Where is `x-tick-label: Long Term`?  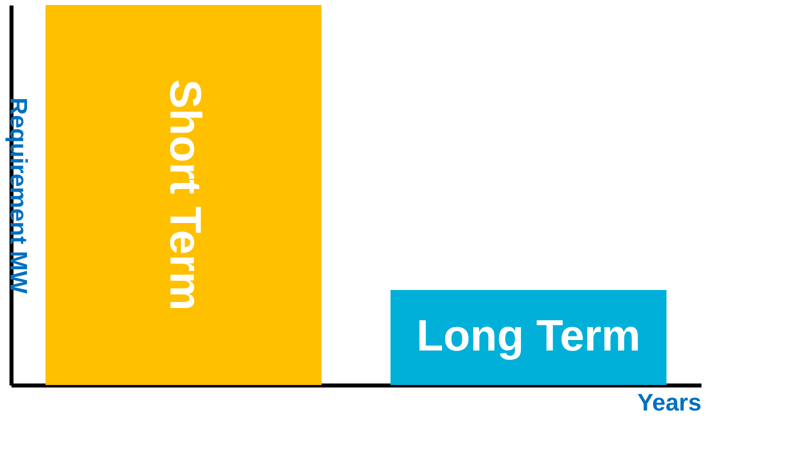 x-tick-label: Long Term is located at coordinates (528, 336).